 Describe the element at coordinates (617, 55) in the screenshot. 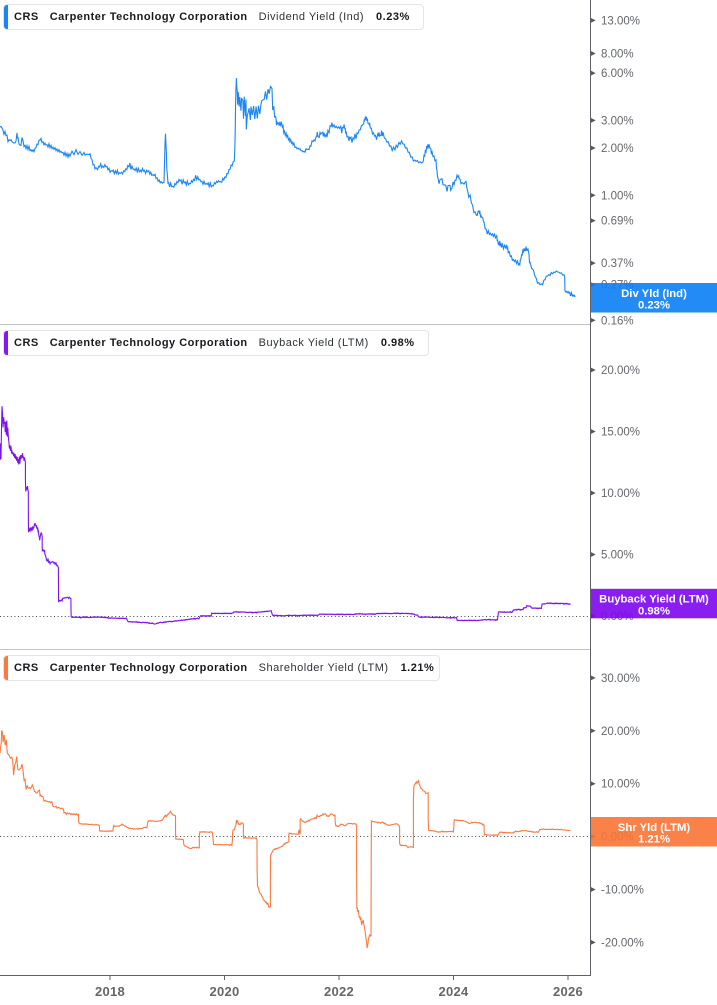

I see `svg-text: 8.00%` at that location.